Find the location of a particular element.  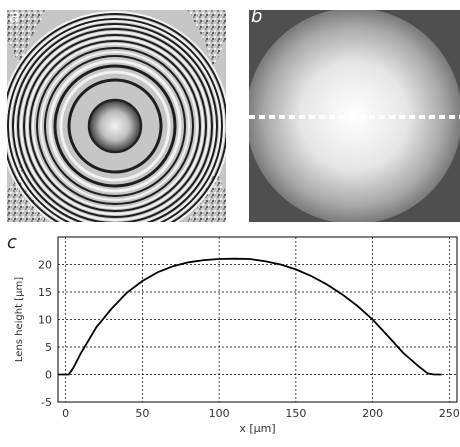

x-tick-label: 50 is located at coordinates (142, 413).